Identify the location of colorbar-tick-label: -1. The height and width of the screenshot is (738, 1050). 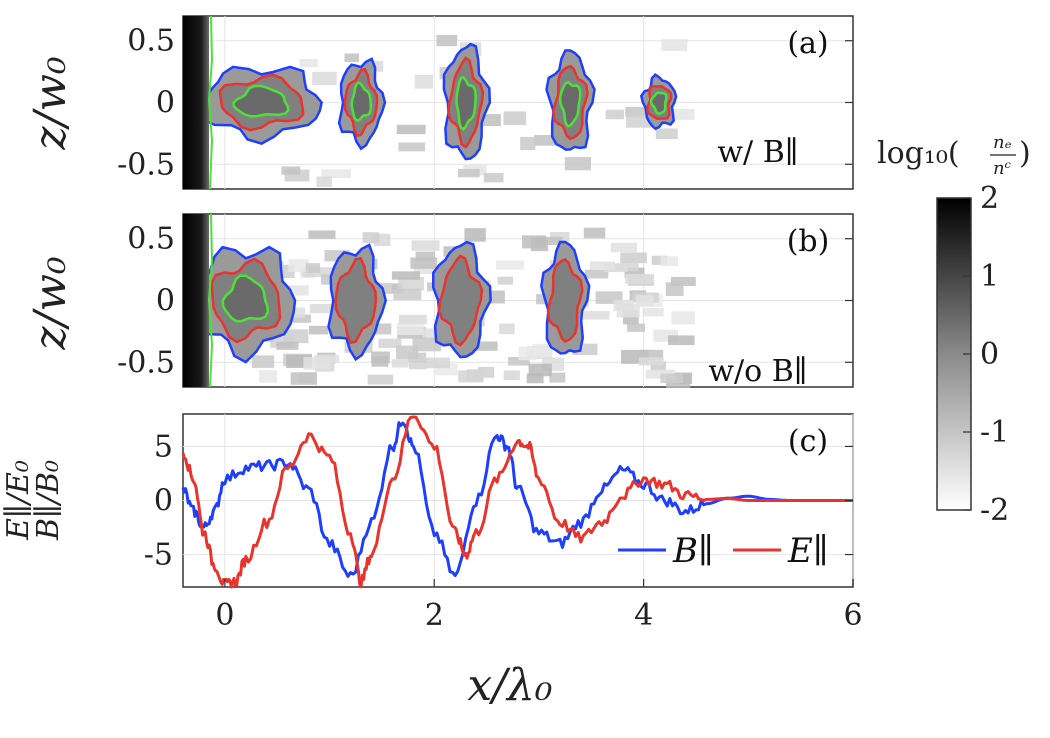
(994, 432).